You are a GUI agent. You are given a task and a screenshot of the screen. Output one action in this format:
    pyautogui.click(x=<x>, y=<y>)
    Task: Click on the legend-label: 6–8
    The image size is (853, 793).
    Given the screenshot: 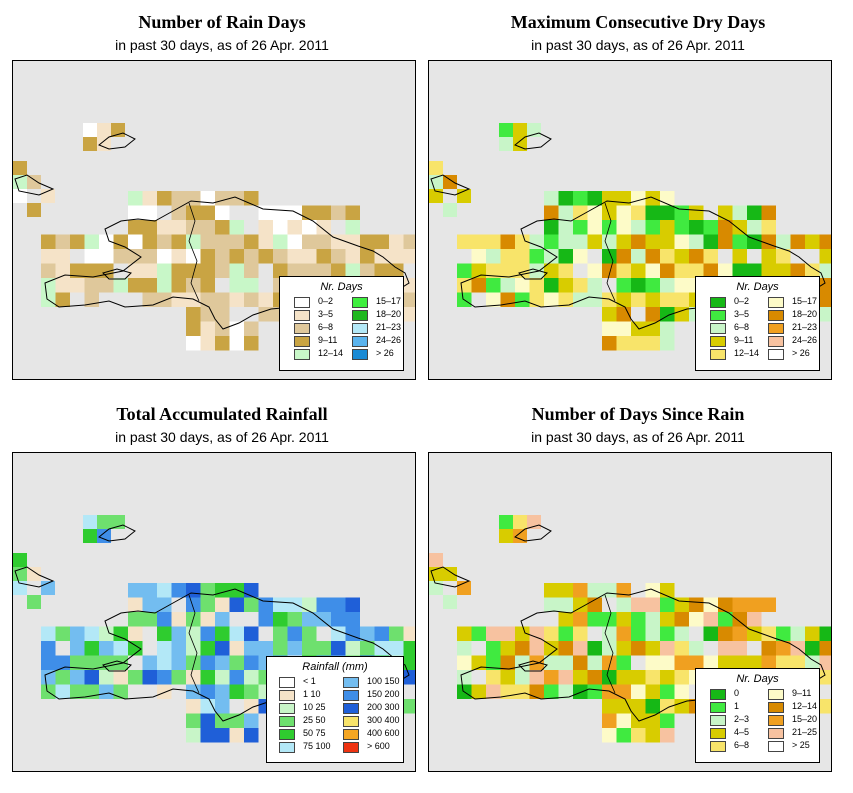 What is the action you would take?
    pyautogui.click(x=742, y=745)
    